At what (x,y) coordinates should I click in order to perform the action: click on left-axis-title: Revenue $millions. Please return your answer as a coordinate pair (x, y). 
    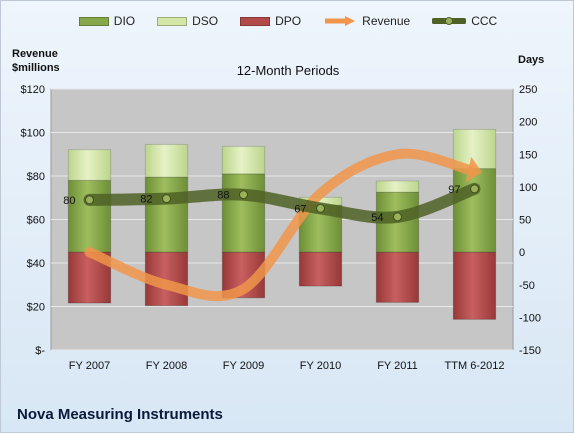
    Looking at the image, I should click on (36, 61).